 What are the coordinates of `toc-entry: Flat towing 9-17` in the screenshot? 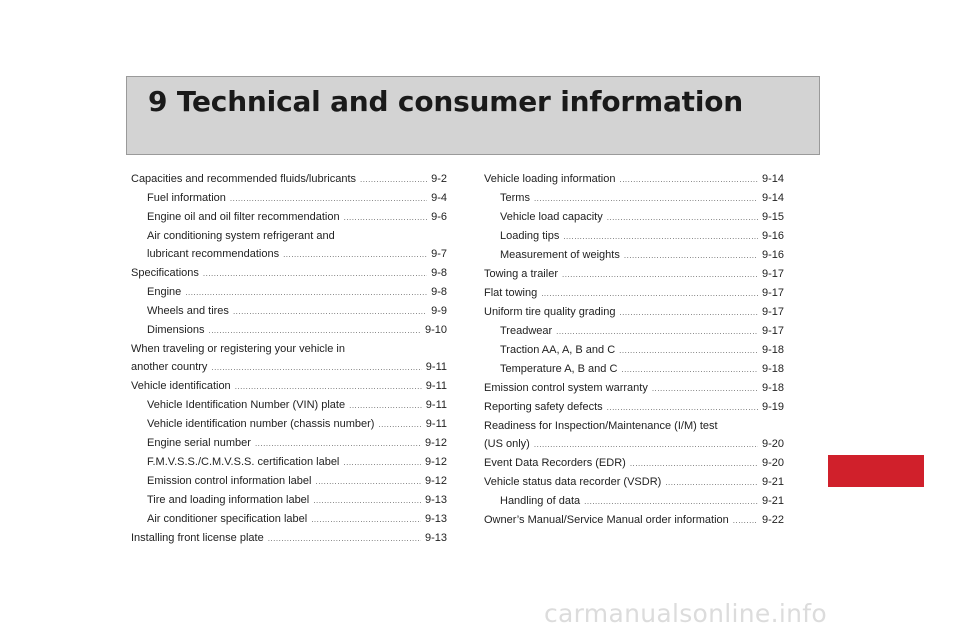 It's located at (634, 293).